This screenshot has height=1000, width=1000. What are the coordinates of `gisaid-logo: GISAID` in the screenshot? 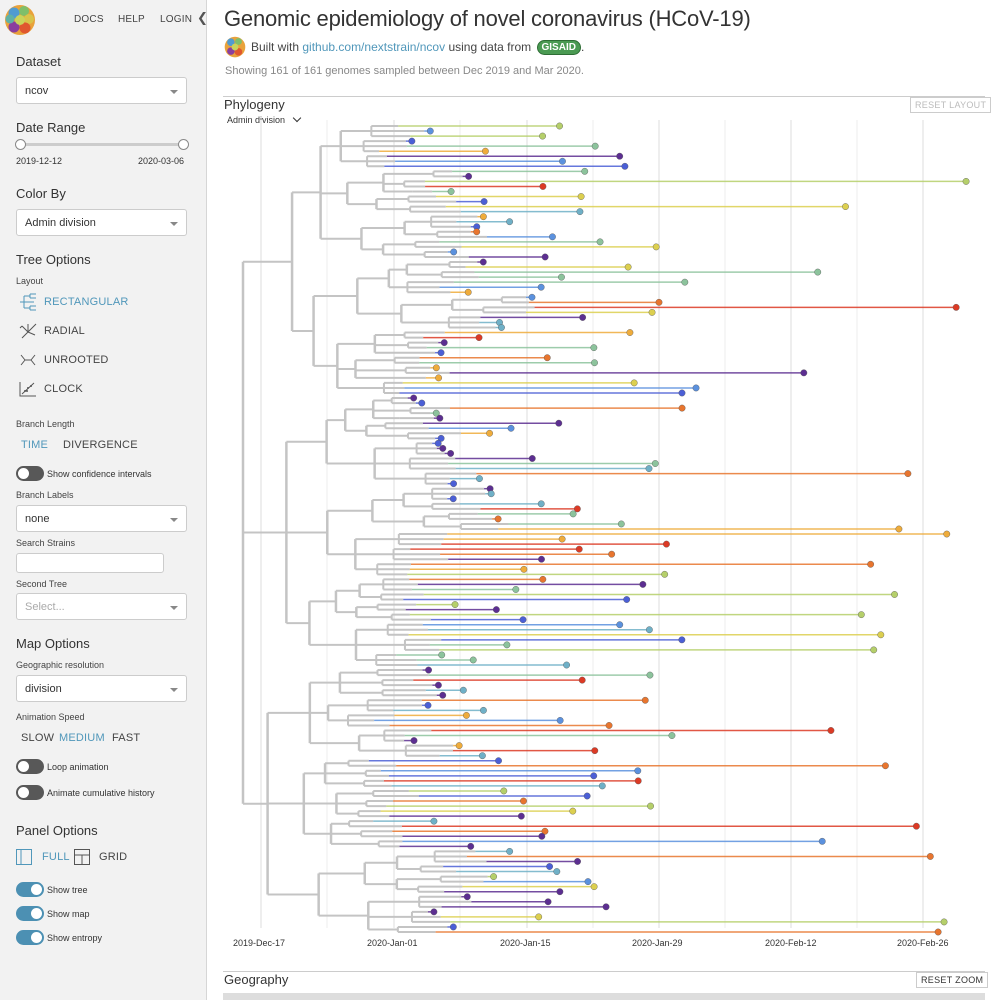 It's located at (558, 47).